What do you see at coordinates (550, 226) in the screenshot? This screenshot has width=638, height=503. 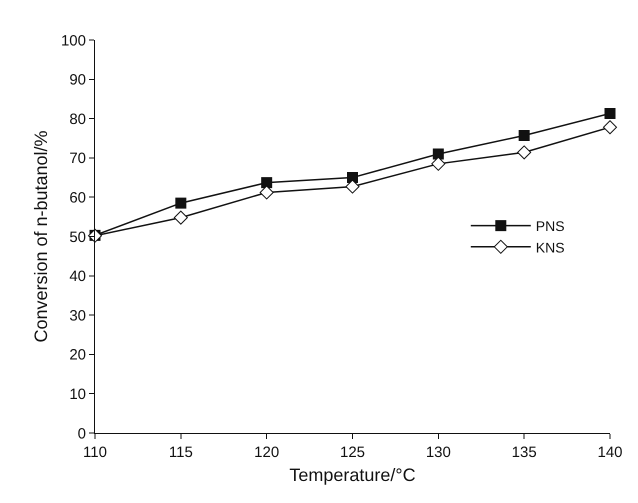 I see `legend-label: PNS` at bounding box center [550, 226].